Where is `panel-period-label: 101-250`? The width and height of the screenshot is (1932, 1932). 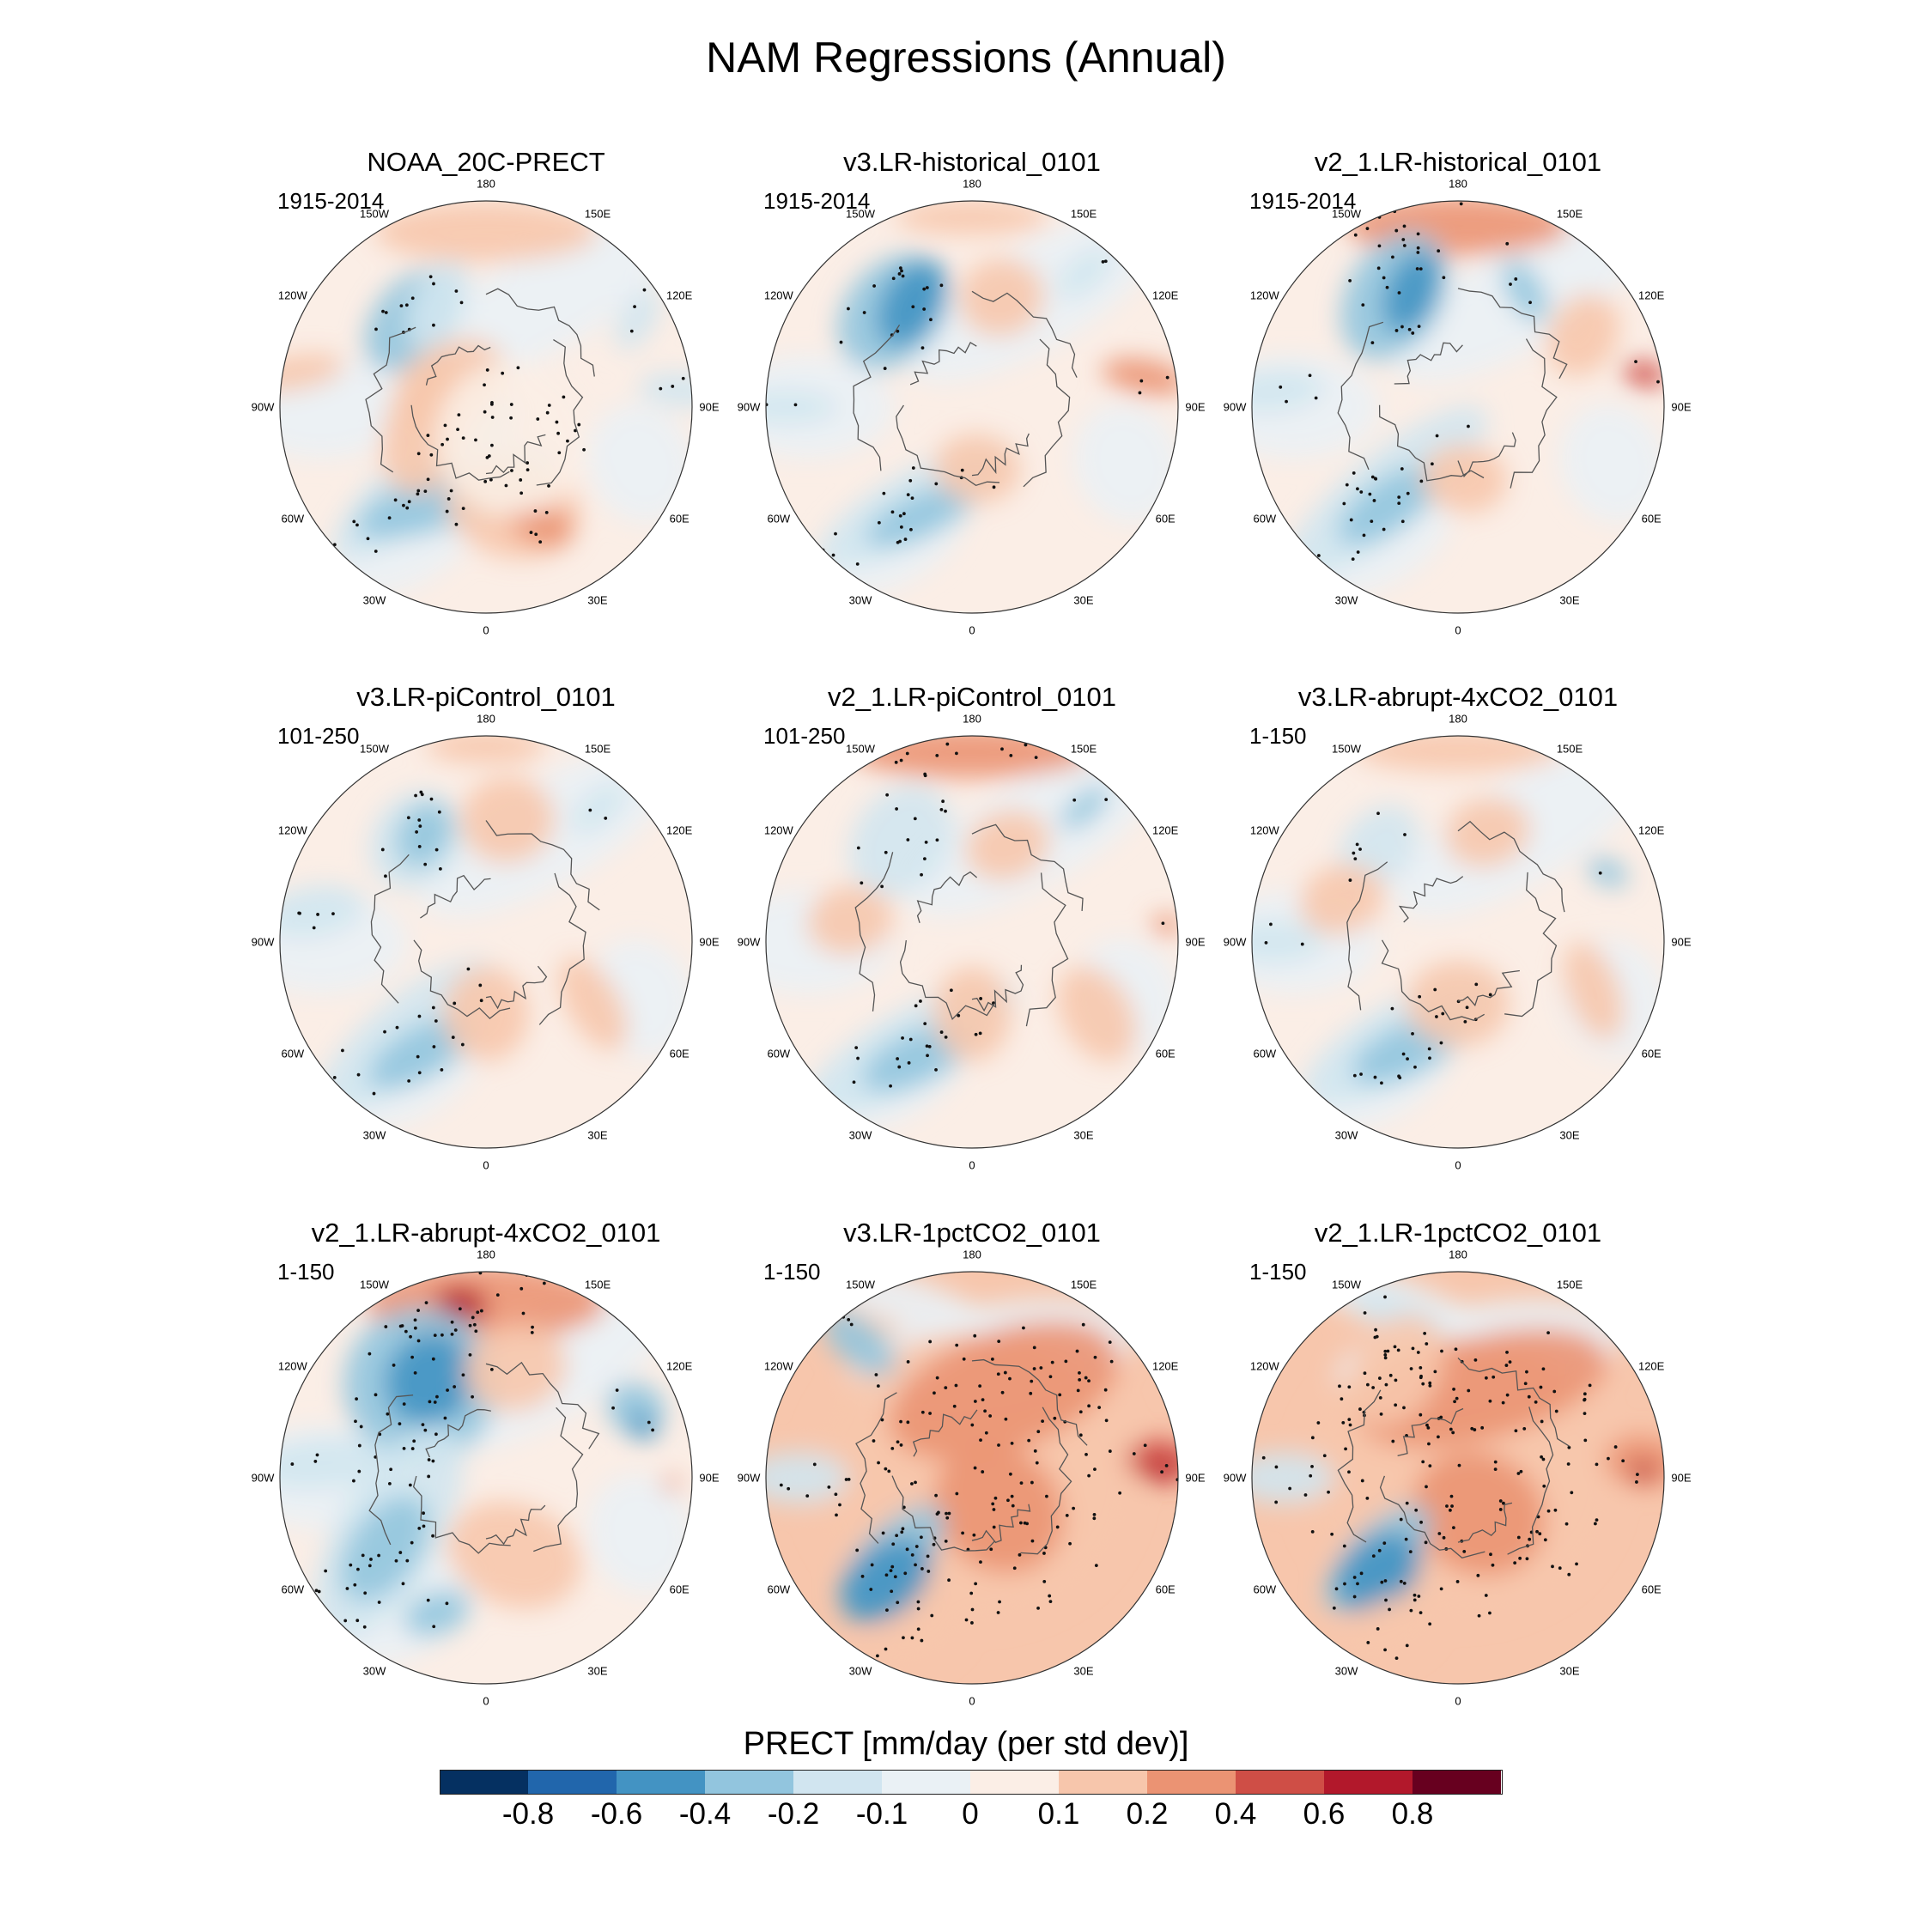
panel-period-label: 101-250 is located at coordinates (804, 736).